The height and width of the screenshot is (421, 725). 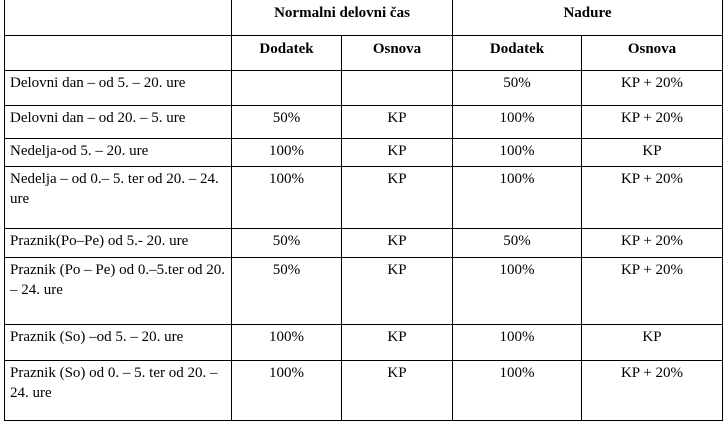 I want to click on header-row: Normalni delovni čas Nadure, so click(x=363, y=18).